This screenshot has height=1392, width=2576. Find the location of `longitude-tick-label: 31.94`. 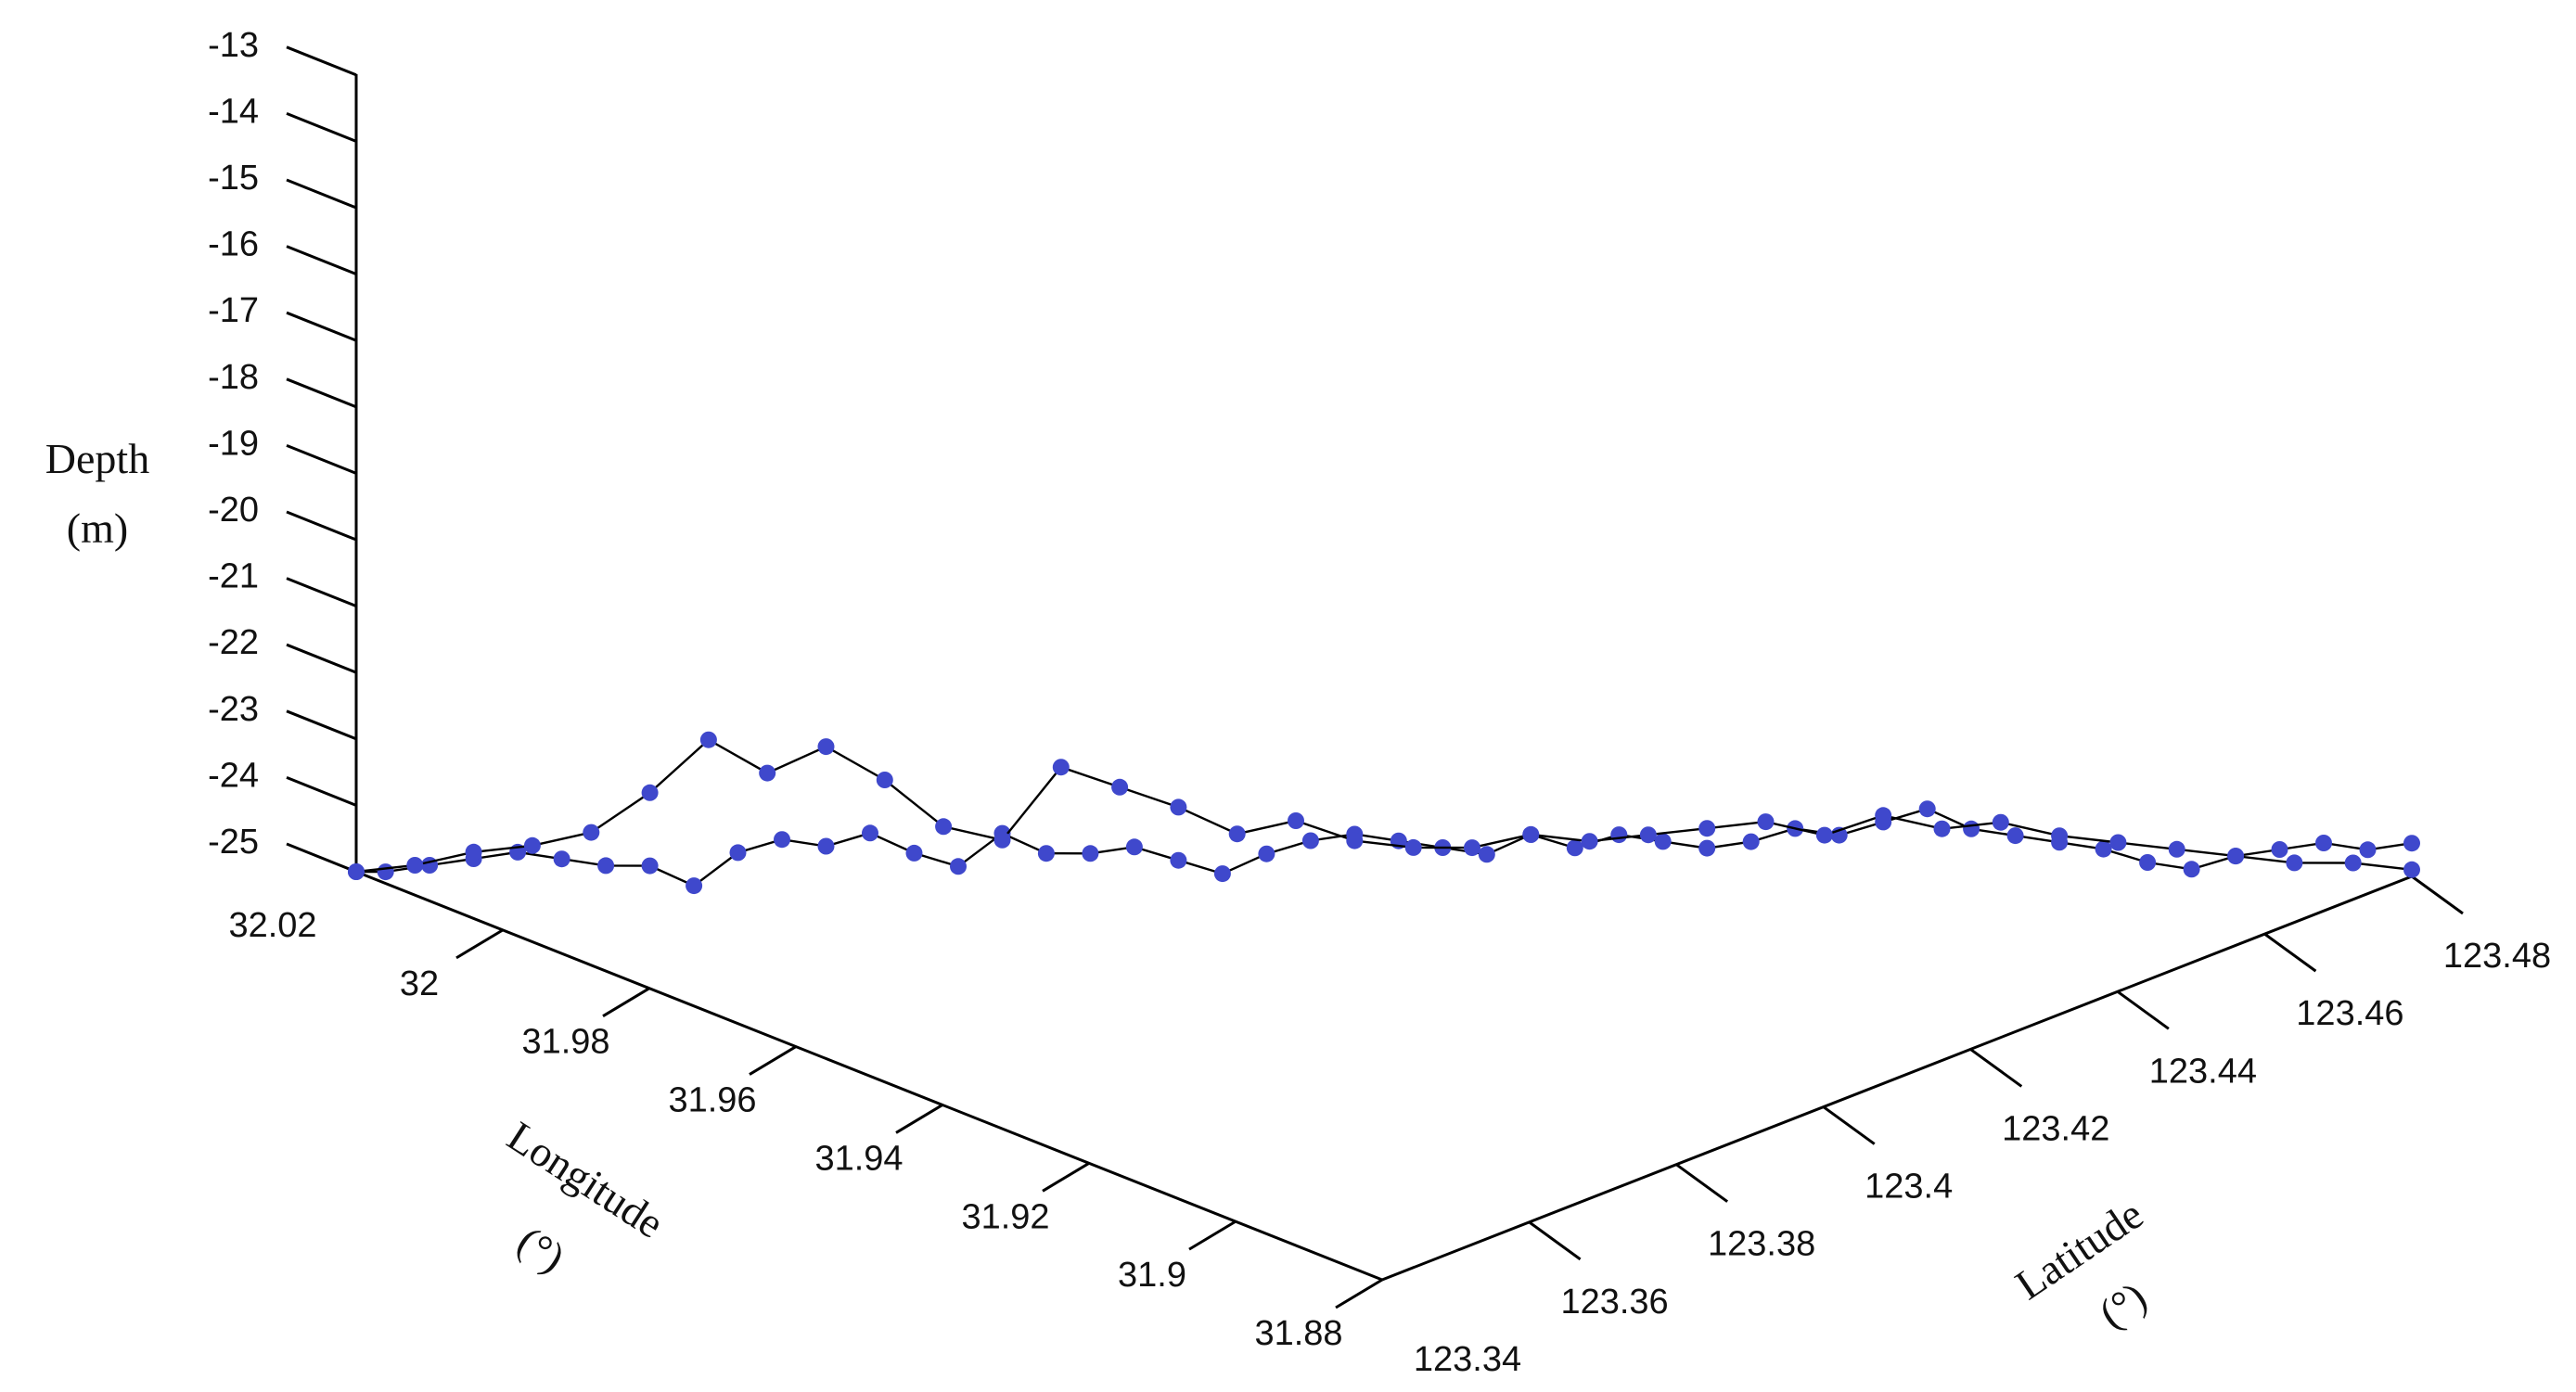

longitude-tick-label: 31.94 is located at coordinates (858, 1158).